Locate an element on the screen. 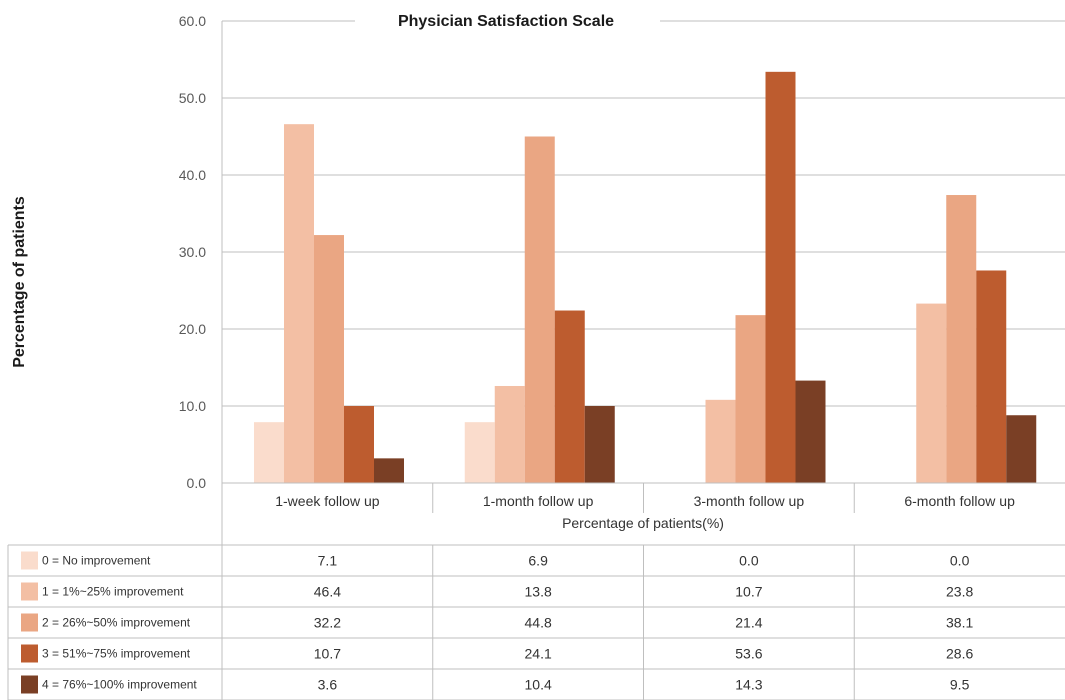 The image size is (1065, 700). data-label: 53.6 is located at coordinates (748, 654).